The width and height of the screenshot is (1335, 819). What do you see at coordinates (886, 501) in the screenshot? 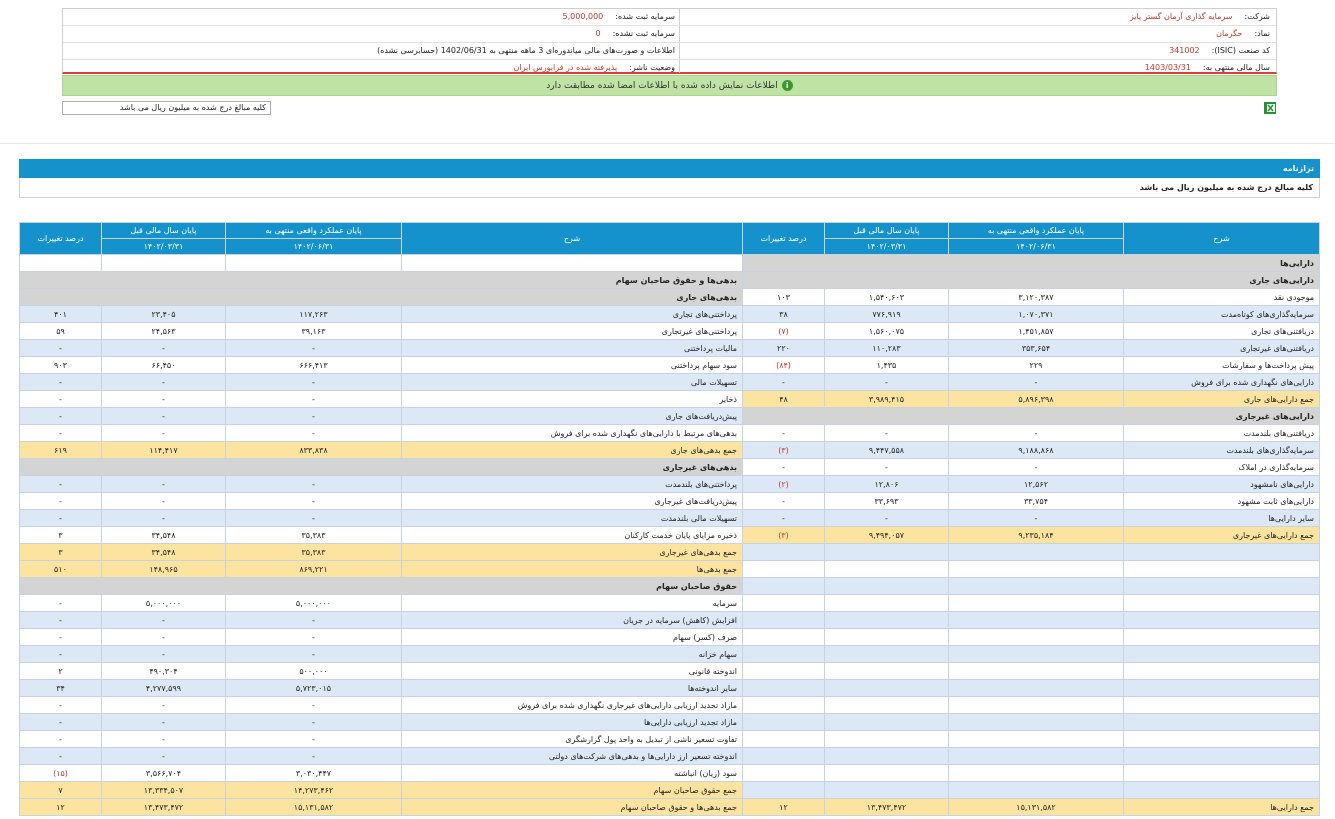
I see `value-cell: ۳۳,۶۹۳` at bounding box center [886, 501].